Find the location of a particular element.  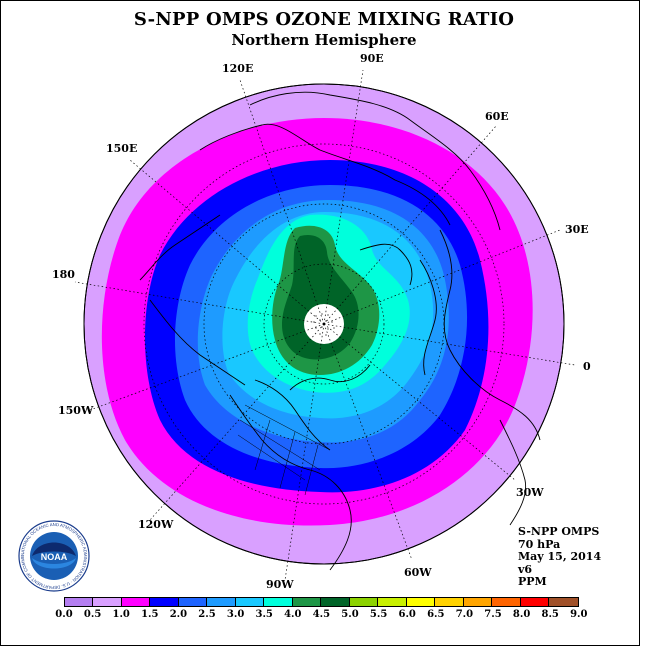

lon-label-90w: 90W is located at coordinates (280, 584).